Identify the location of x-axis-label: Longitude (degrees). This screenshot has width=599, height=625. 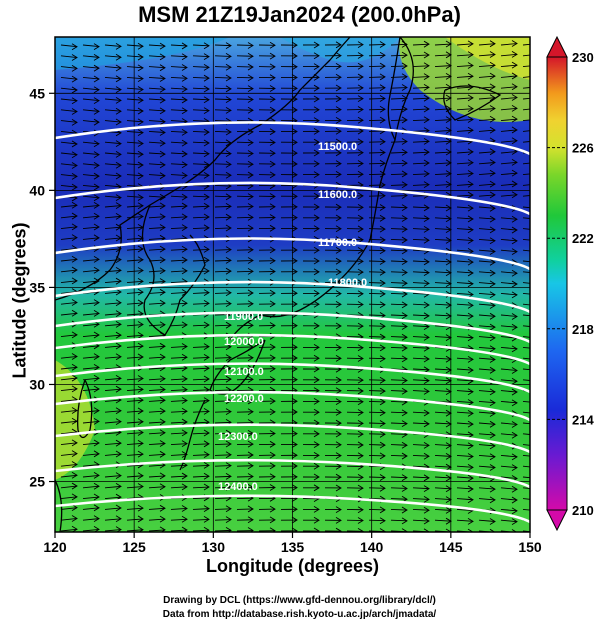
(292, 566).